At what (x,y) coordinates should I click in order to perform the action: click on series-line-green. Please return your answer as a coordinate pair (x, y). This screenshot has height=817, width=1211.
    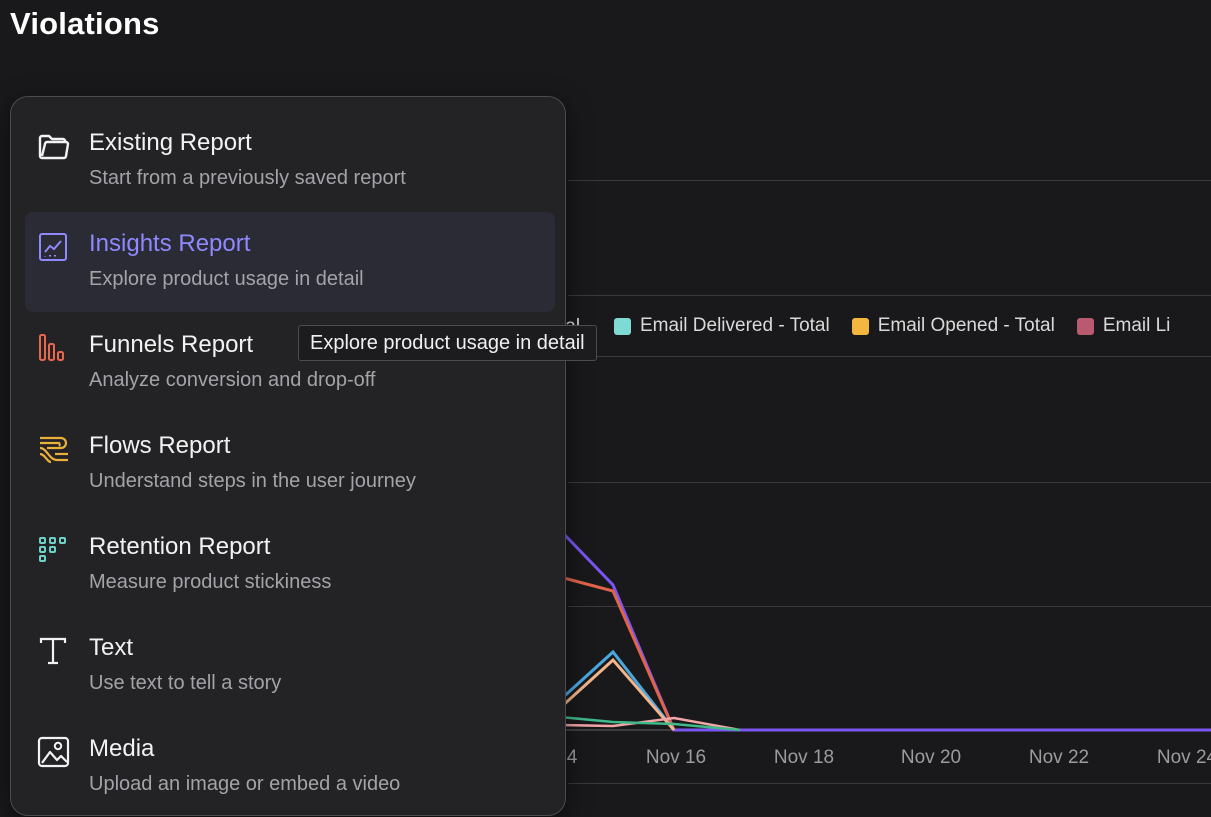
    Looking at the image, I should click on (650, 723).